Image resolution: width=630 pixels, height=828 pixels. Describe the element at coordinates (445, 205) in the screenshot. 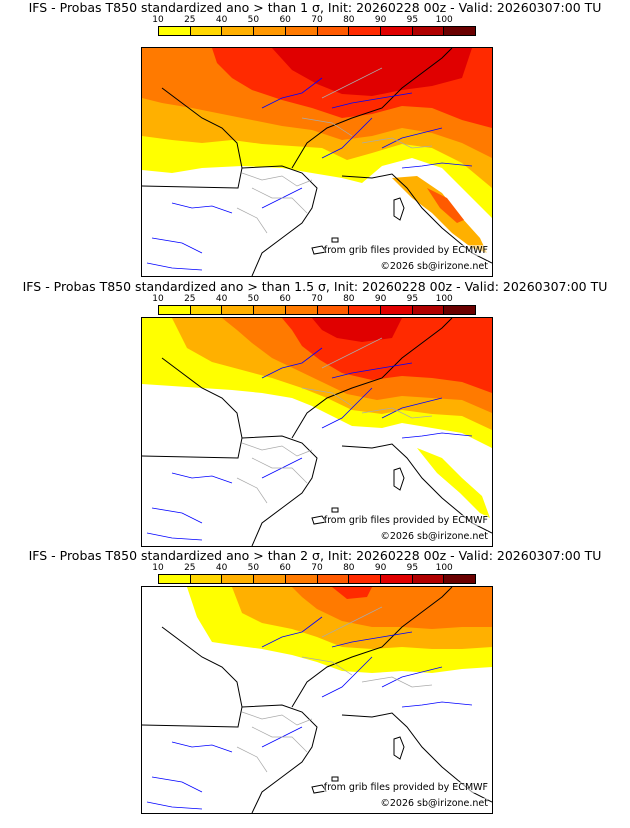

I see `prob-band-italy-core` at that location.